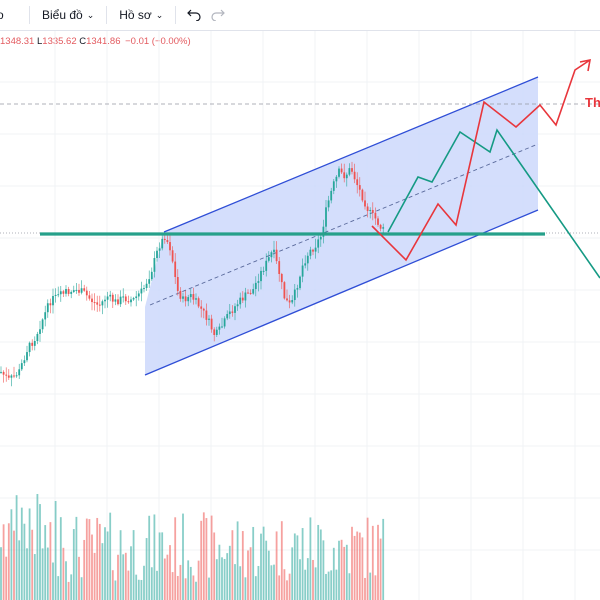 This screenshot has width=600, height=600. What do you see at coordinates (218, 15) in the screenshot?
I see `redo-button` at bounding box center [218, 15].